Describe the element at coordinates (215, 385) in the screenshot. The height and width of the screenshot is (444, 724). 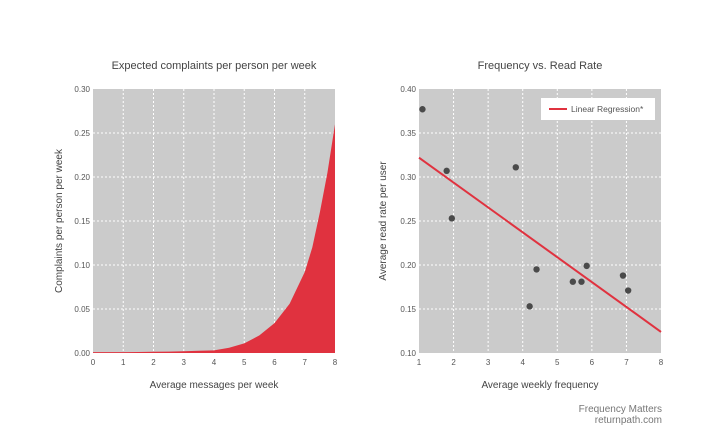
I see `x-axis-label: Average messages per week` at that location.